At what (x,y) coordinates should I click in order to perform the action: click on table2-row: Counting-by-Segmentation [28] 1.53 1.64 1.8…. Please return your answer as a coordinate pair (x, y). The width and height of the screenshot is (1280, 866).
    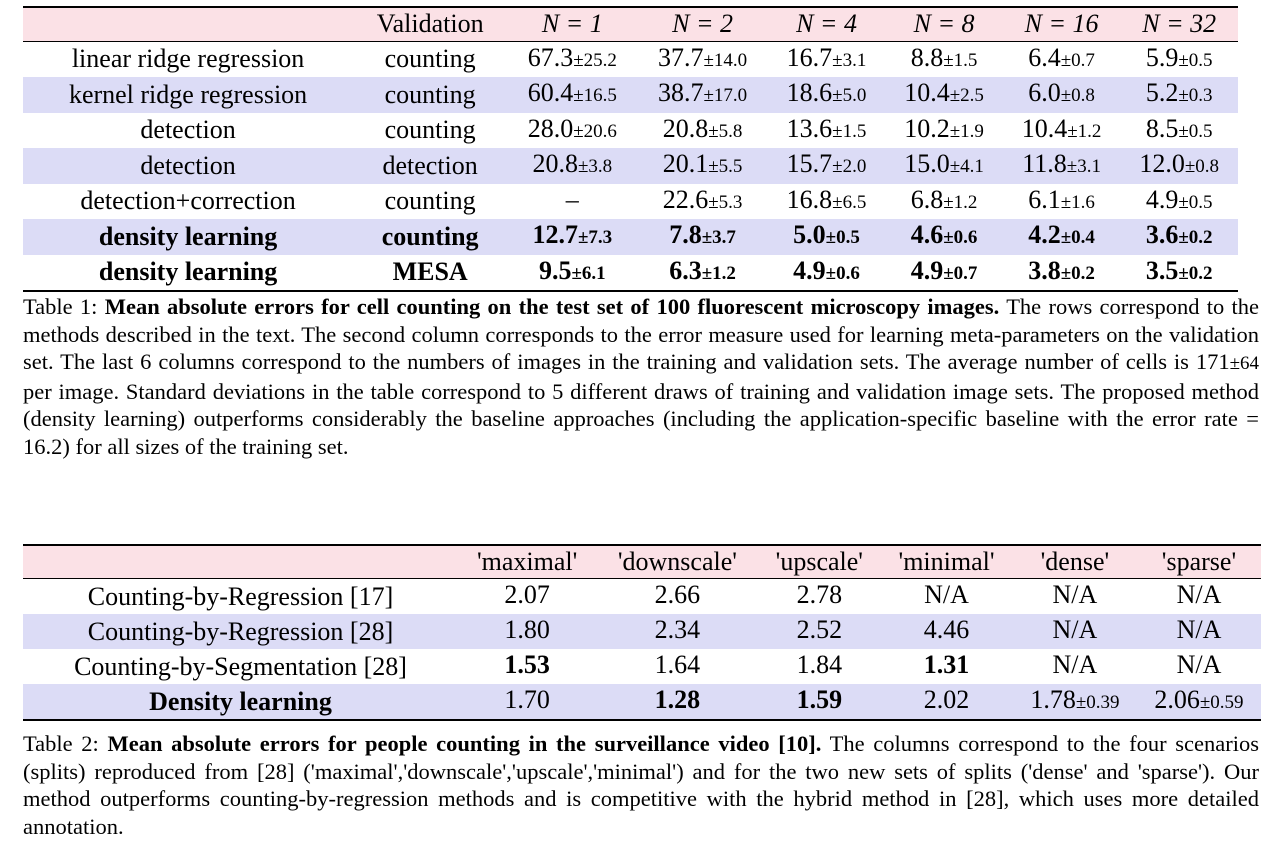
    Looking at the image, I should click on (642, 666).